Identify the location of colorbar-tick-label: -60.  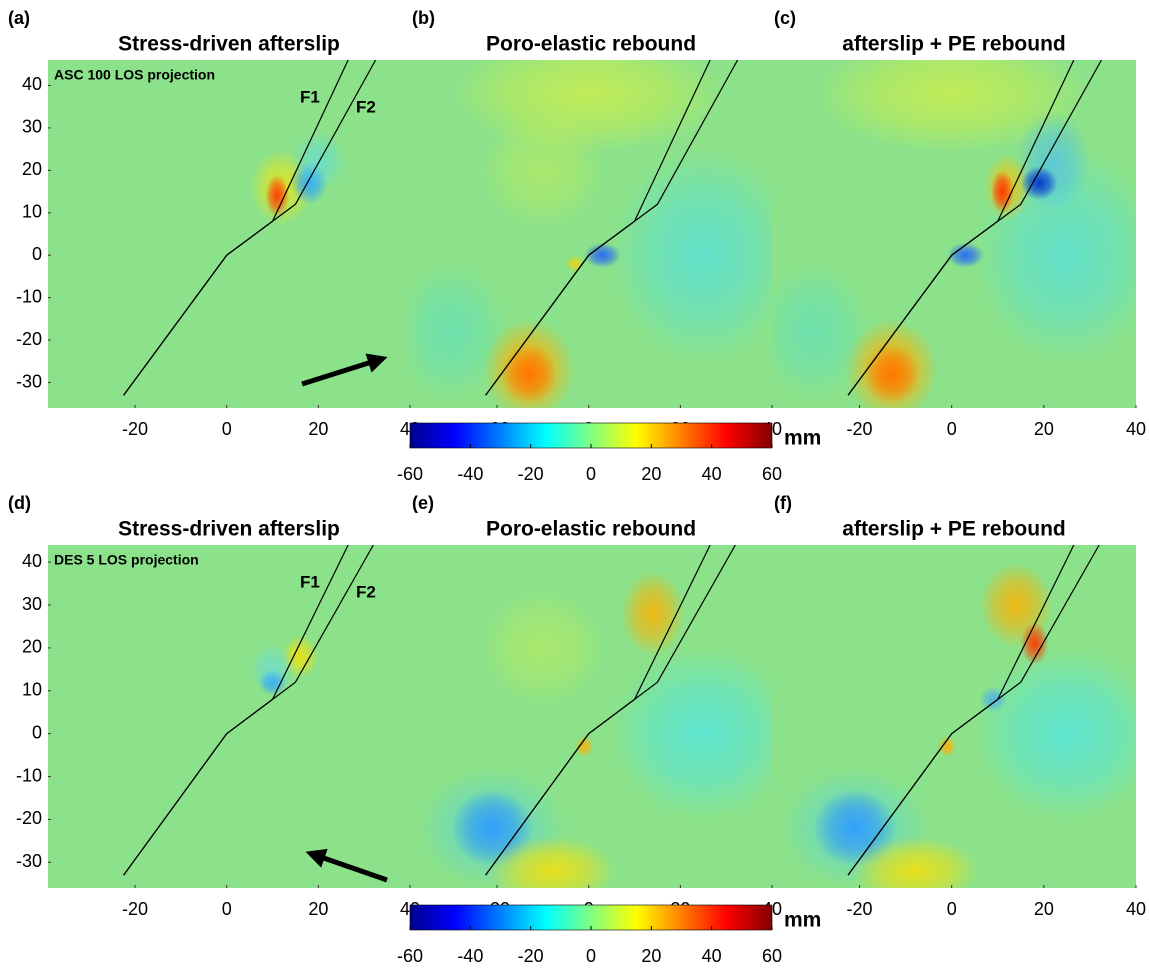
(410, 956).